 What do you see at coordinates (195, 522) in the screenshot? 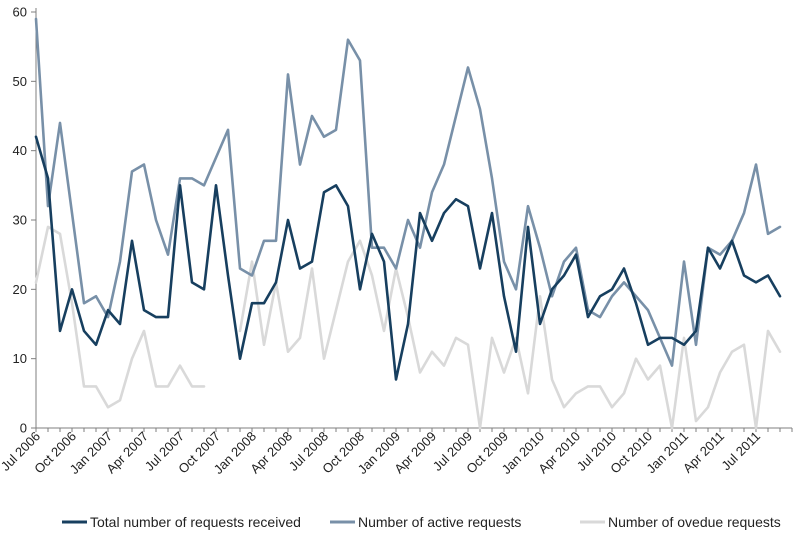
I see `legend-label: Total number of requests received` at bounding box center [195, 522].